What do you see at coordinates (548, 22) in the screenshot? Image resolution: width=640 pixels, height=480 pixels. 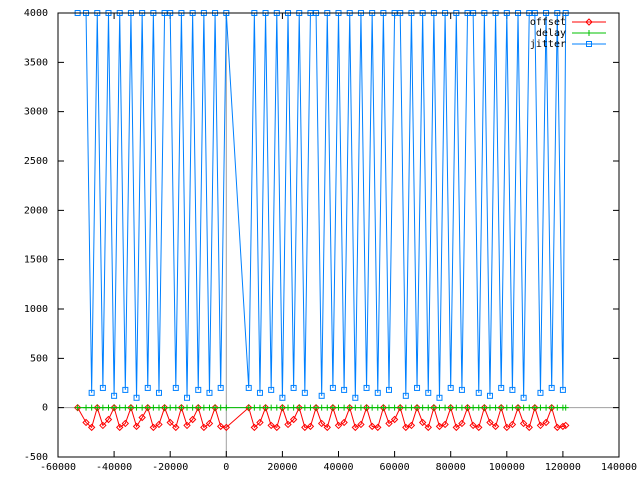 I see `legend-label: offset` at bounding box center [548, 22].